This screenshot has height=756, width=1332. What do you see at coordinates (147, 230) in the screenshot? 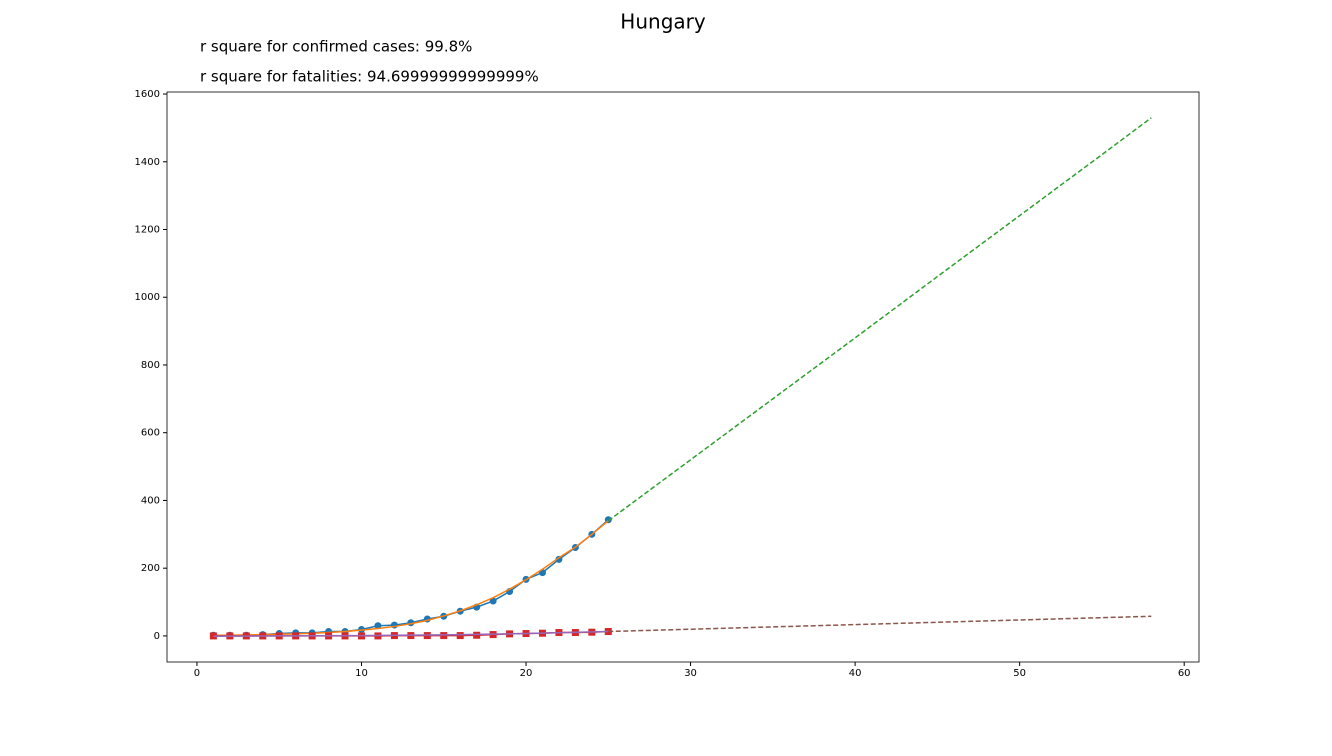
I see `y-tick-label: 1200` at bounding box center [147, 230].